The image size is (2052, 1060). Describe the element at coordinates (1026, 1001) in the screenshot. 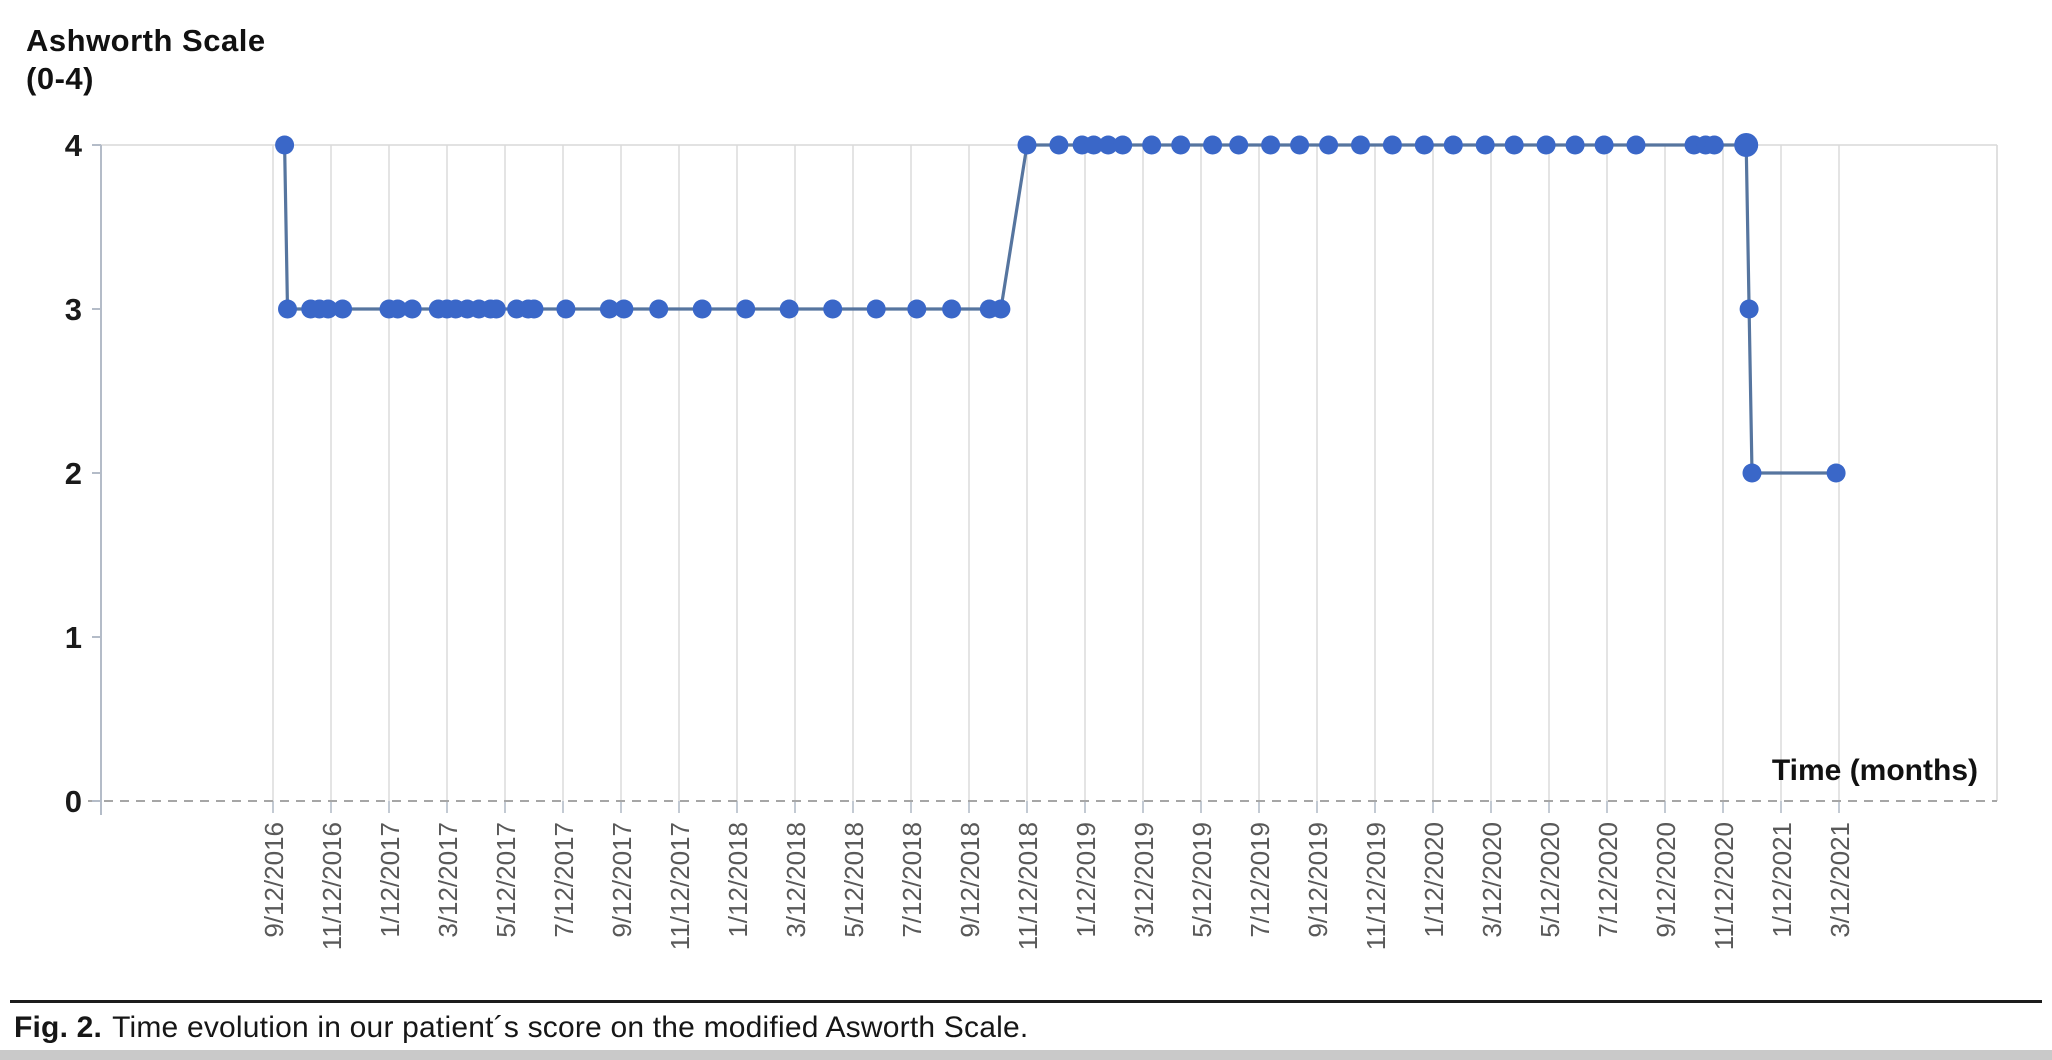

I see `caption-divider` at that location.